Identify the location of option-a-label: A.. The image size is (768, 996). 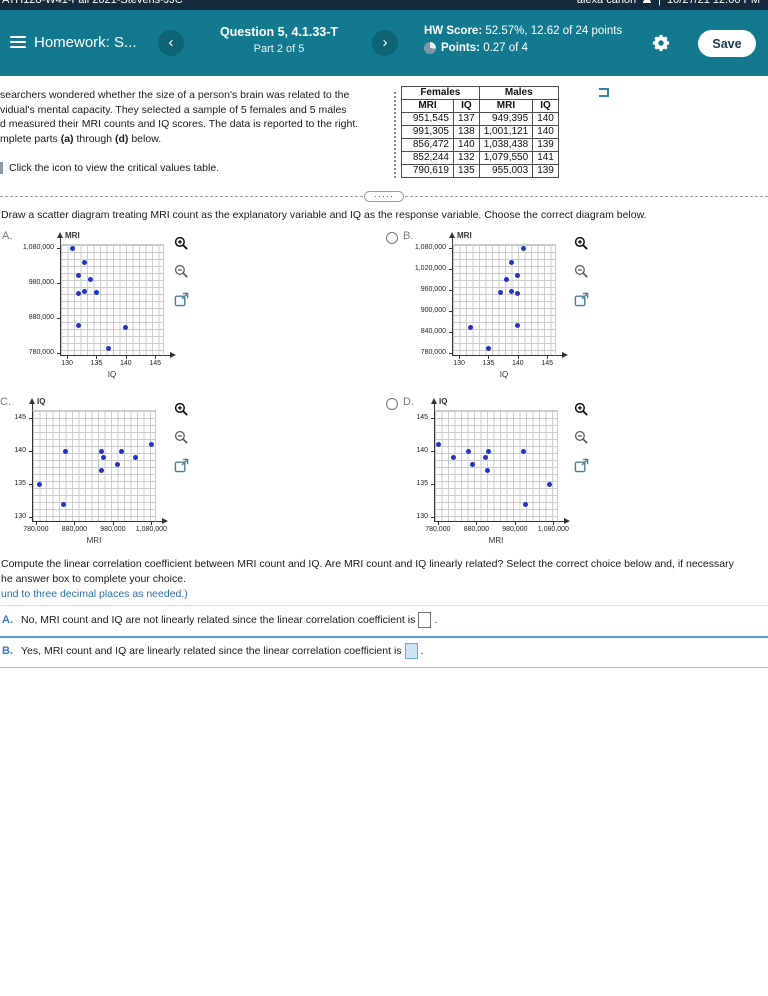
(7, 236).